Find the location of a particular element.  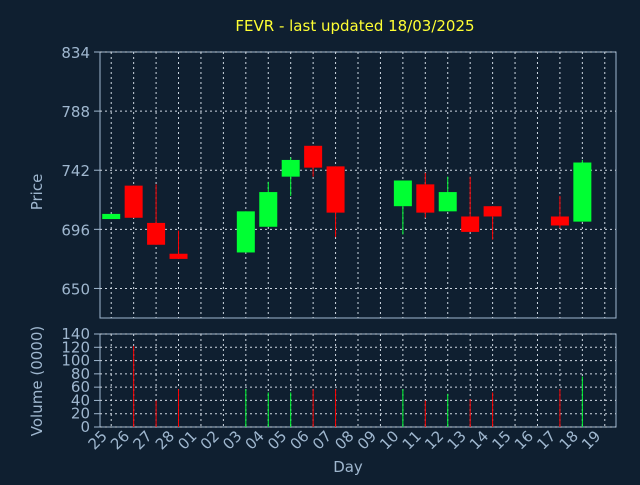

volume-tick-label: 0 is located at coordinates (85, 427).